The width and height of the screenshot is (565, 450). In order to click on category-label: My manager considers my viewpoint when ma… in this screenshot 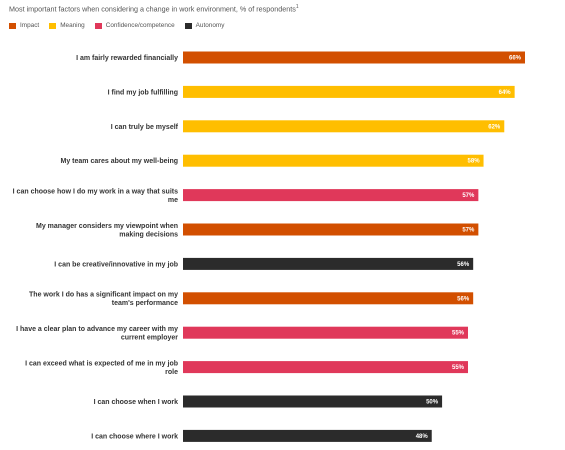, I will do `click(107, 231)`.